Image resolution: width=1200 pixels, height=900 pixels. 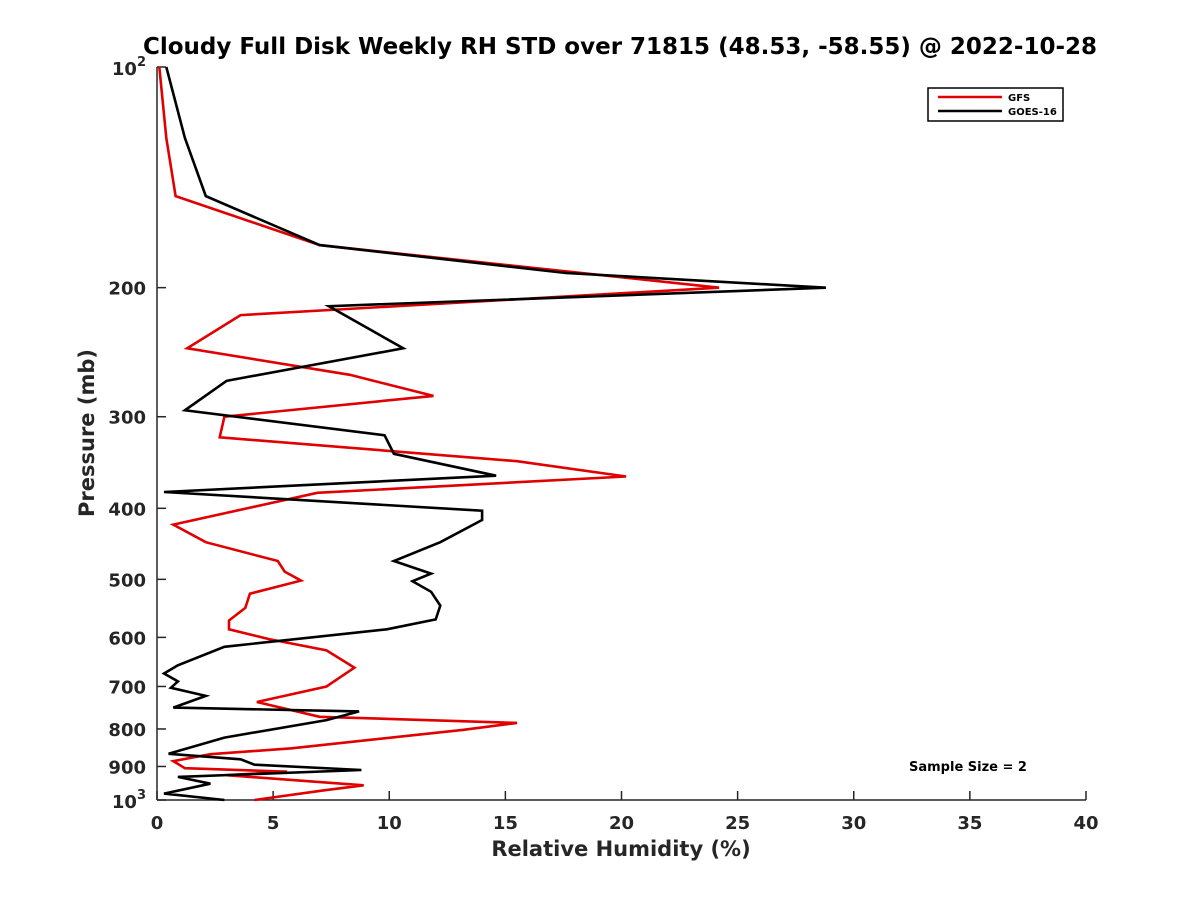 What do you see at coordinates (127, 687) in the screenshot?
I see `y-tick-label: 700` at bounding box center [127, 687].